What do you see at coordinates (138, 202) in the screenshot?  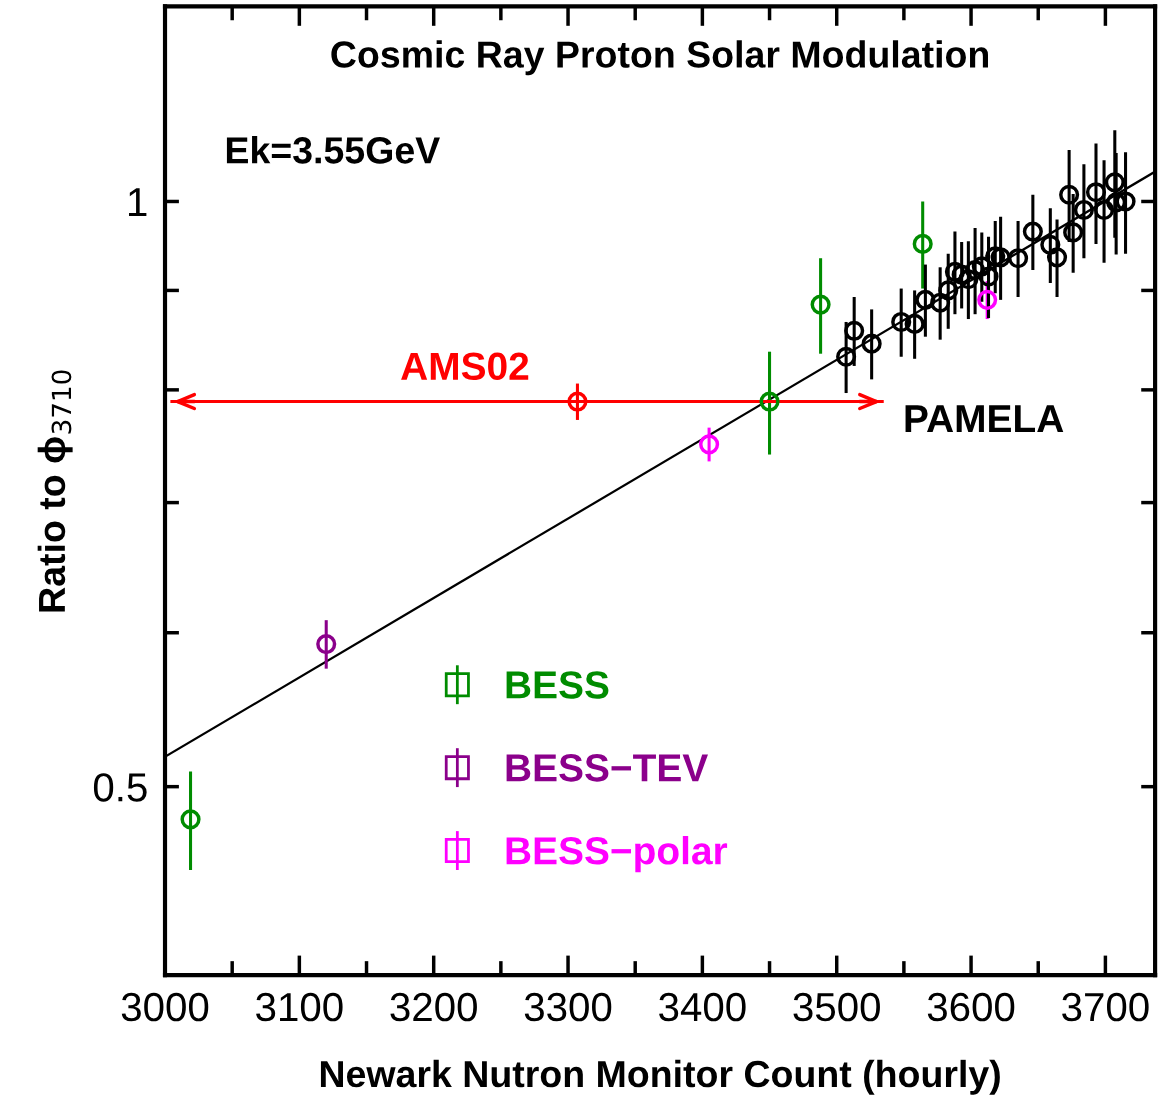 I see `y-tick-label: 1` at bounding box center [138, 202].